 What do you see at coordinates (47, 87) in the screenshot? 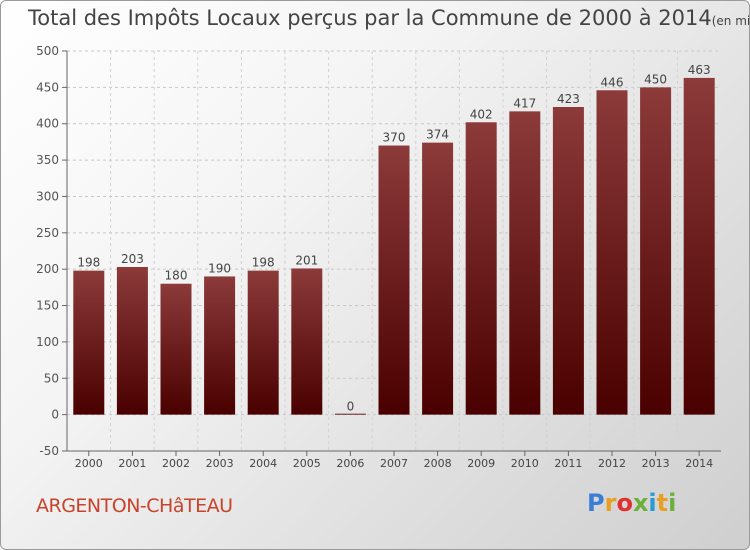
I see `y-tick-label: 450` at bounding box center [47, 87].